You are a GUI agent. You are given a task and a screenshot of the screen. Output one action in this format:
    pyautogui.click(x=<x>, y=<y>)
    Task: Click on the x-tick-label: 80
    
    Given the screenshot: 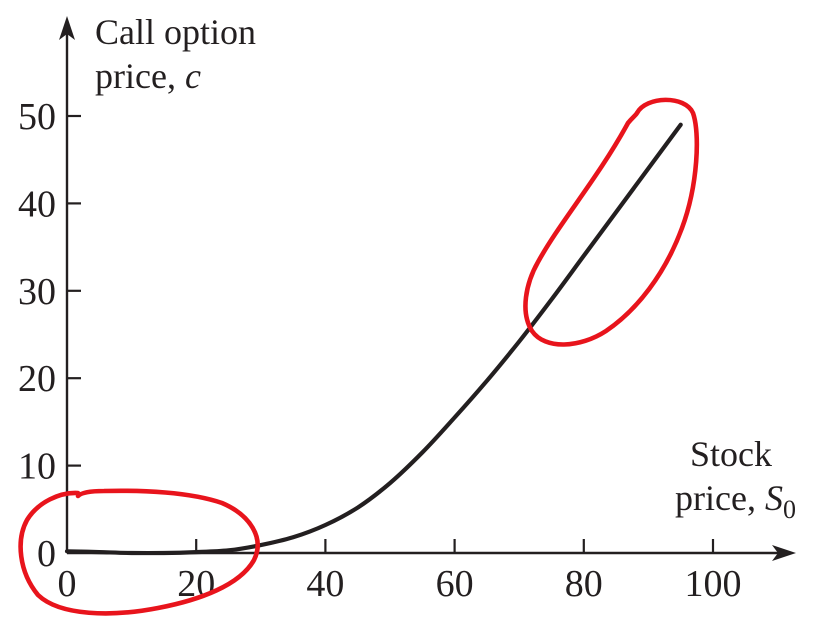 What is the action you would take?
    pyautogui.click(x=584, y=584)
    